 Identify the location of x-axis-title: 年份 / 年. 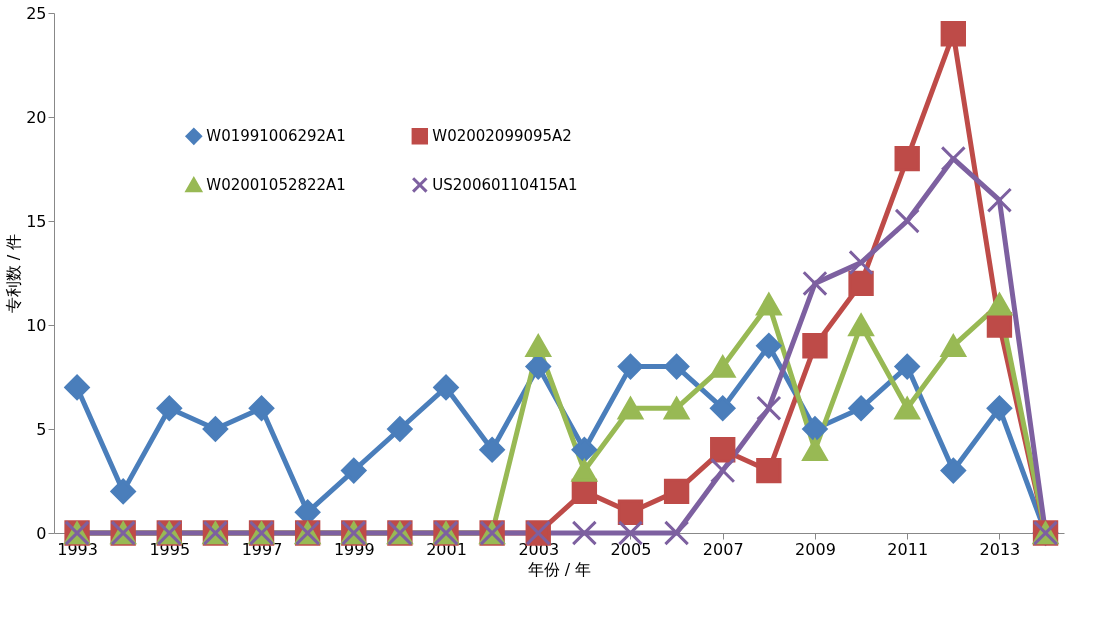
(559, 569).